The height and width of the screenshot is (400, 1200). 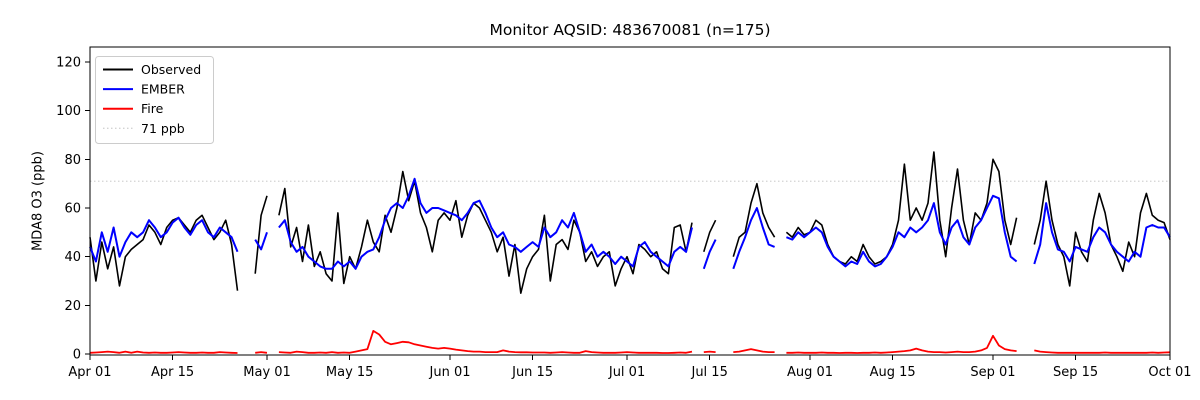 What do you see at coordinates (77, 355) in the screenshot?
I see `y-tick-label: 0` at bounding box center [77, 355].